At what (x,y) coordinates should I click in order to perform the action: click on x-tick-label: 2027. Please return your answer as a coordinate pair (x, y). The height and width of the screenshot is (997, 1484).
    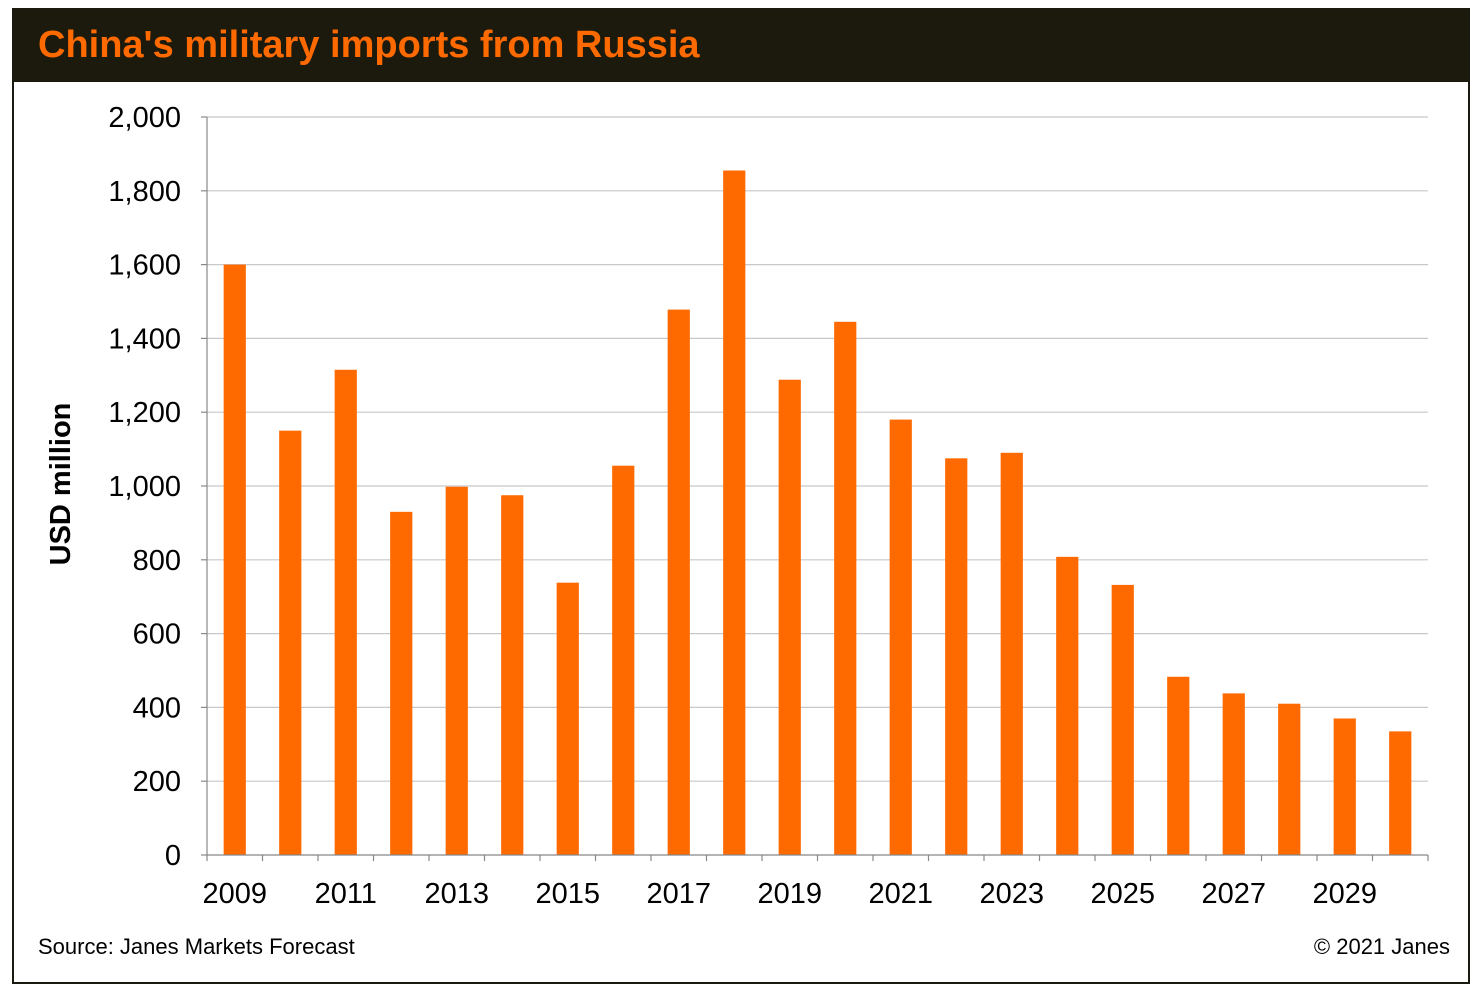
    Looking at the image, I should click on (1233, 894).